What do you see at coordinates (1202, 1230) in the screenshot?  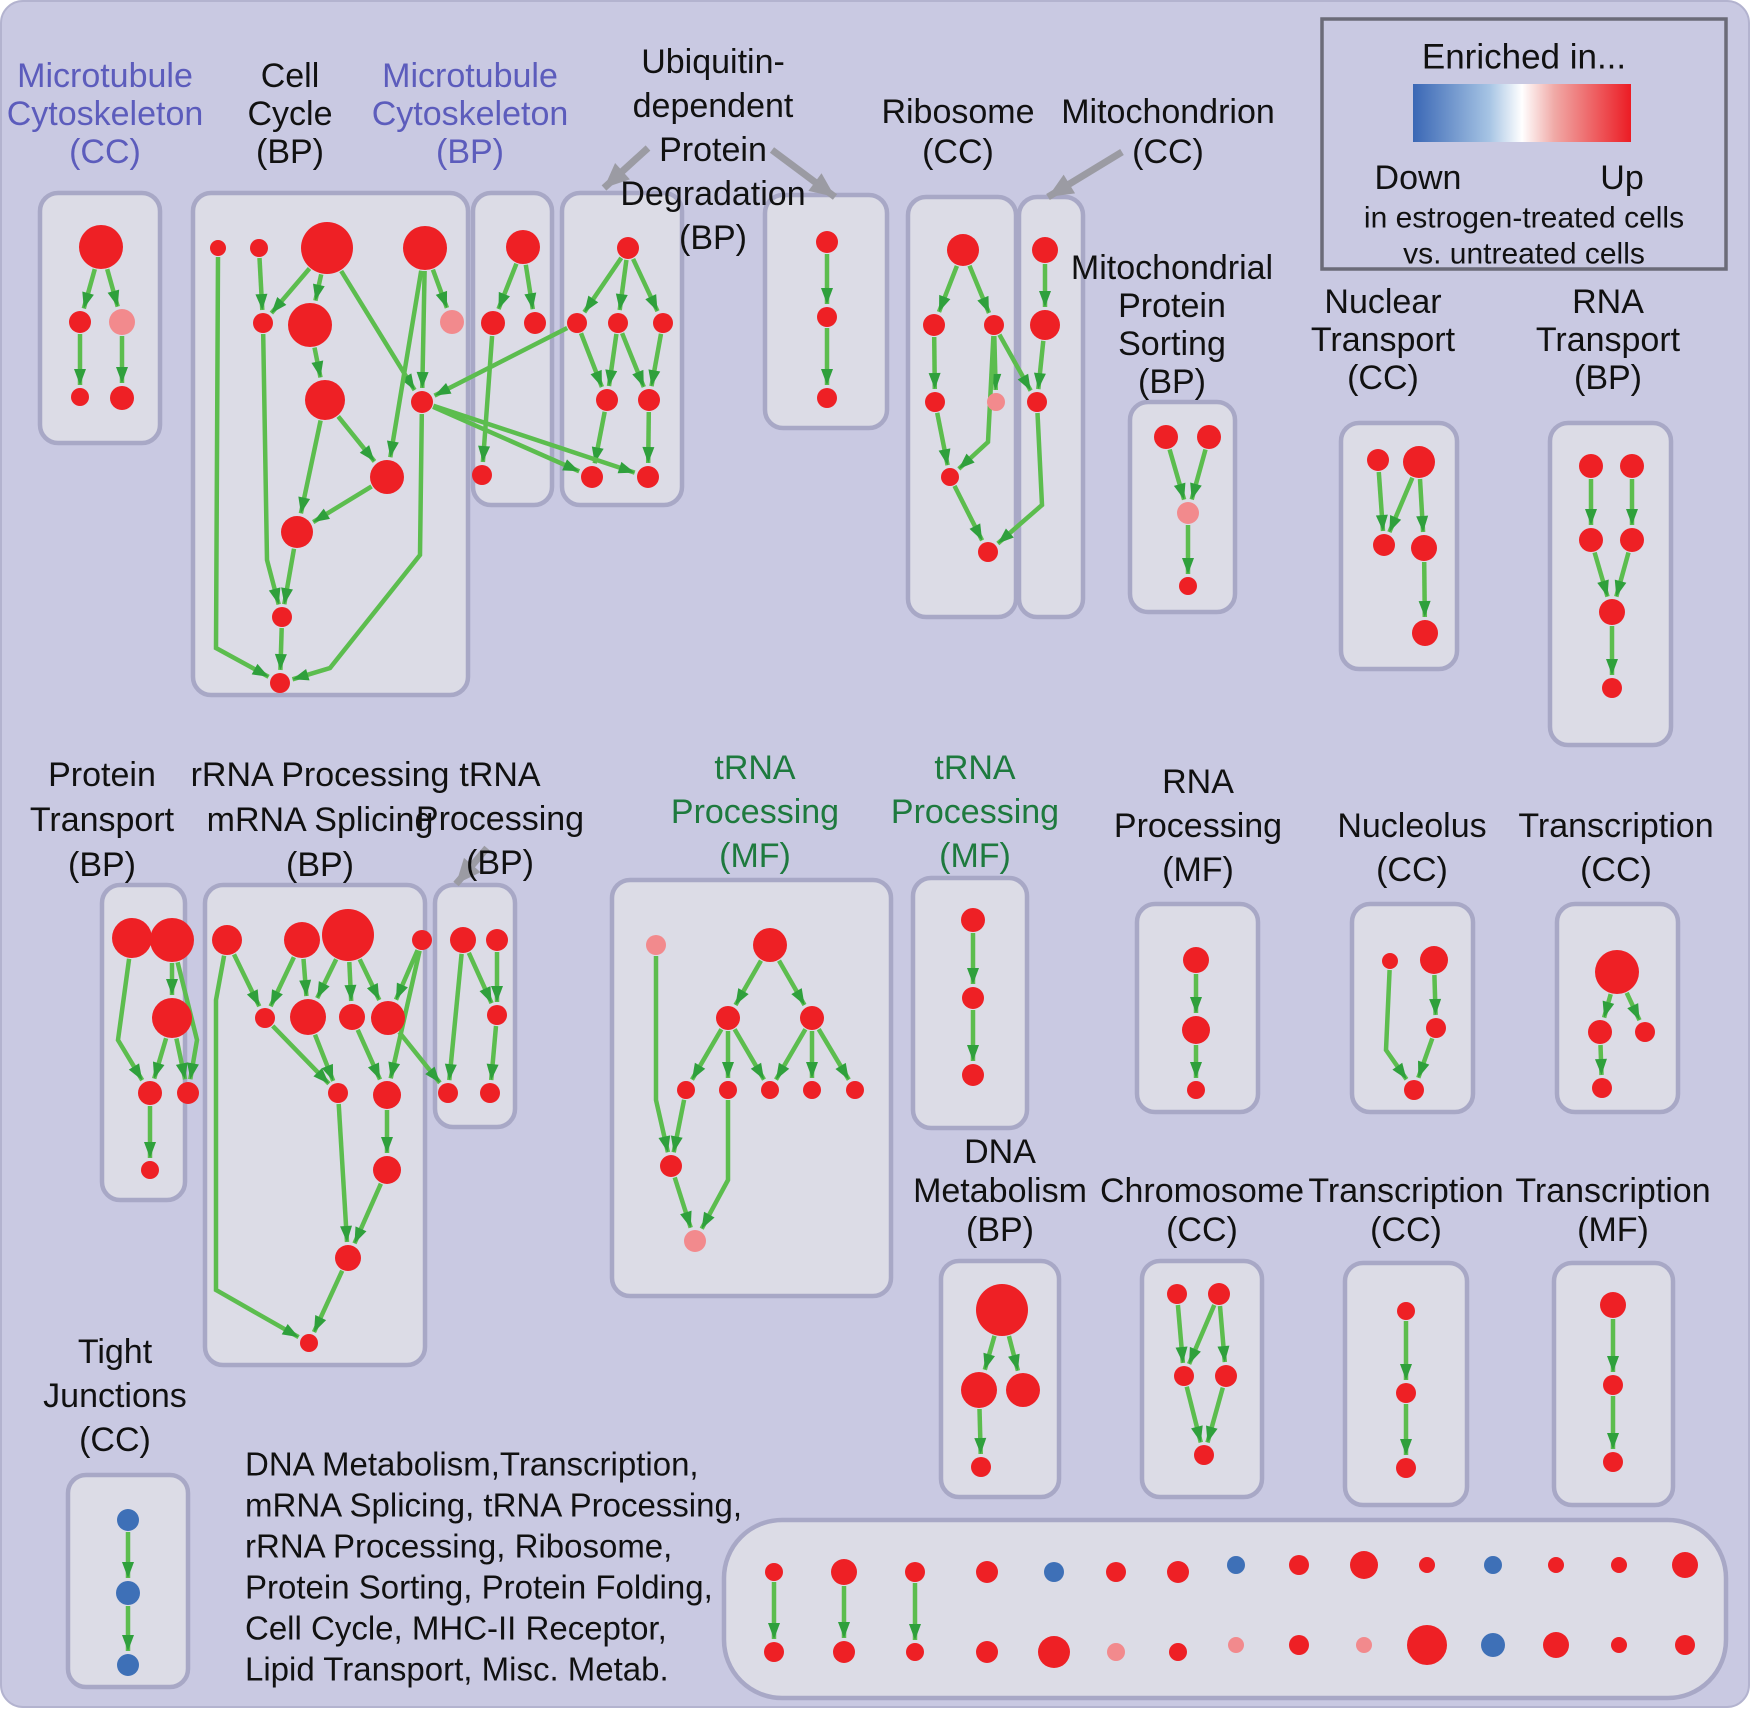 I see `chromosome-cc-label-line-1: (CC)` at bounding box center [1202, 1230].